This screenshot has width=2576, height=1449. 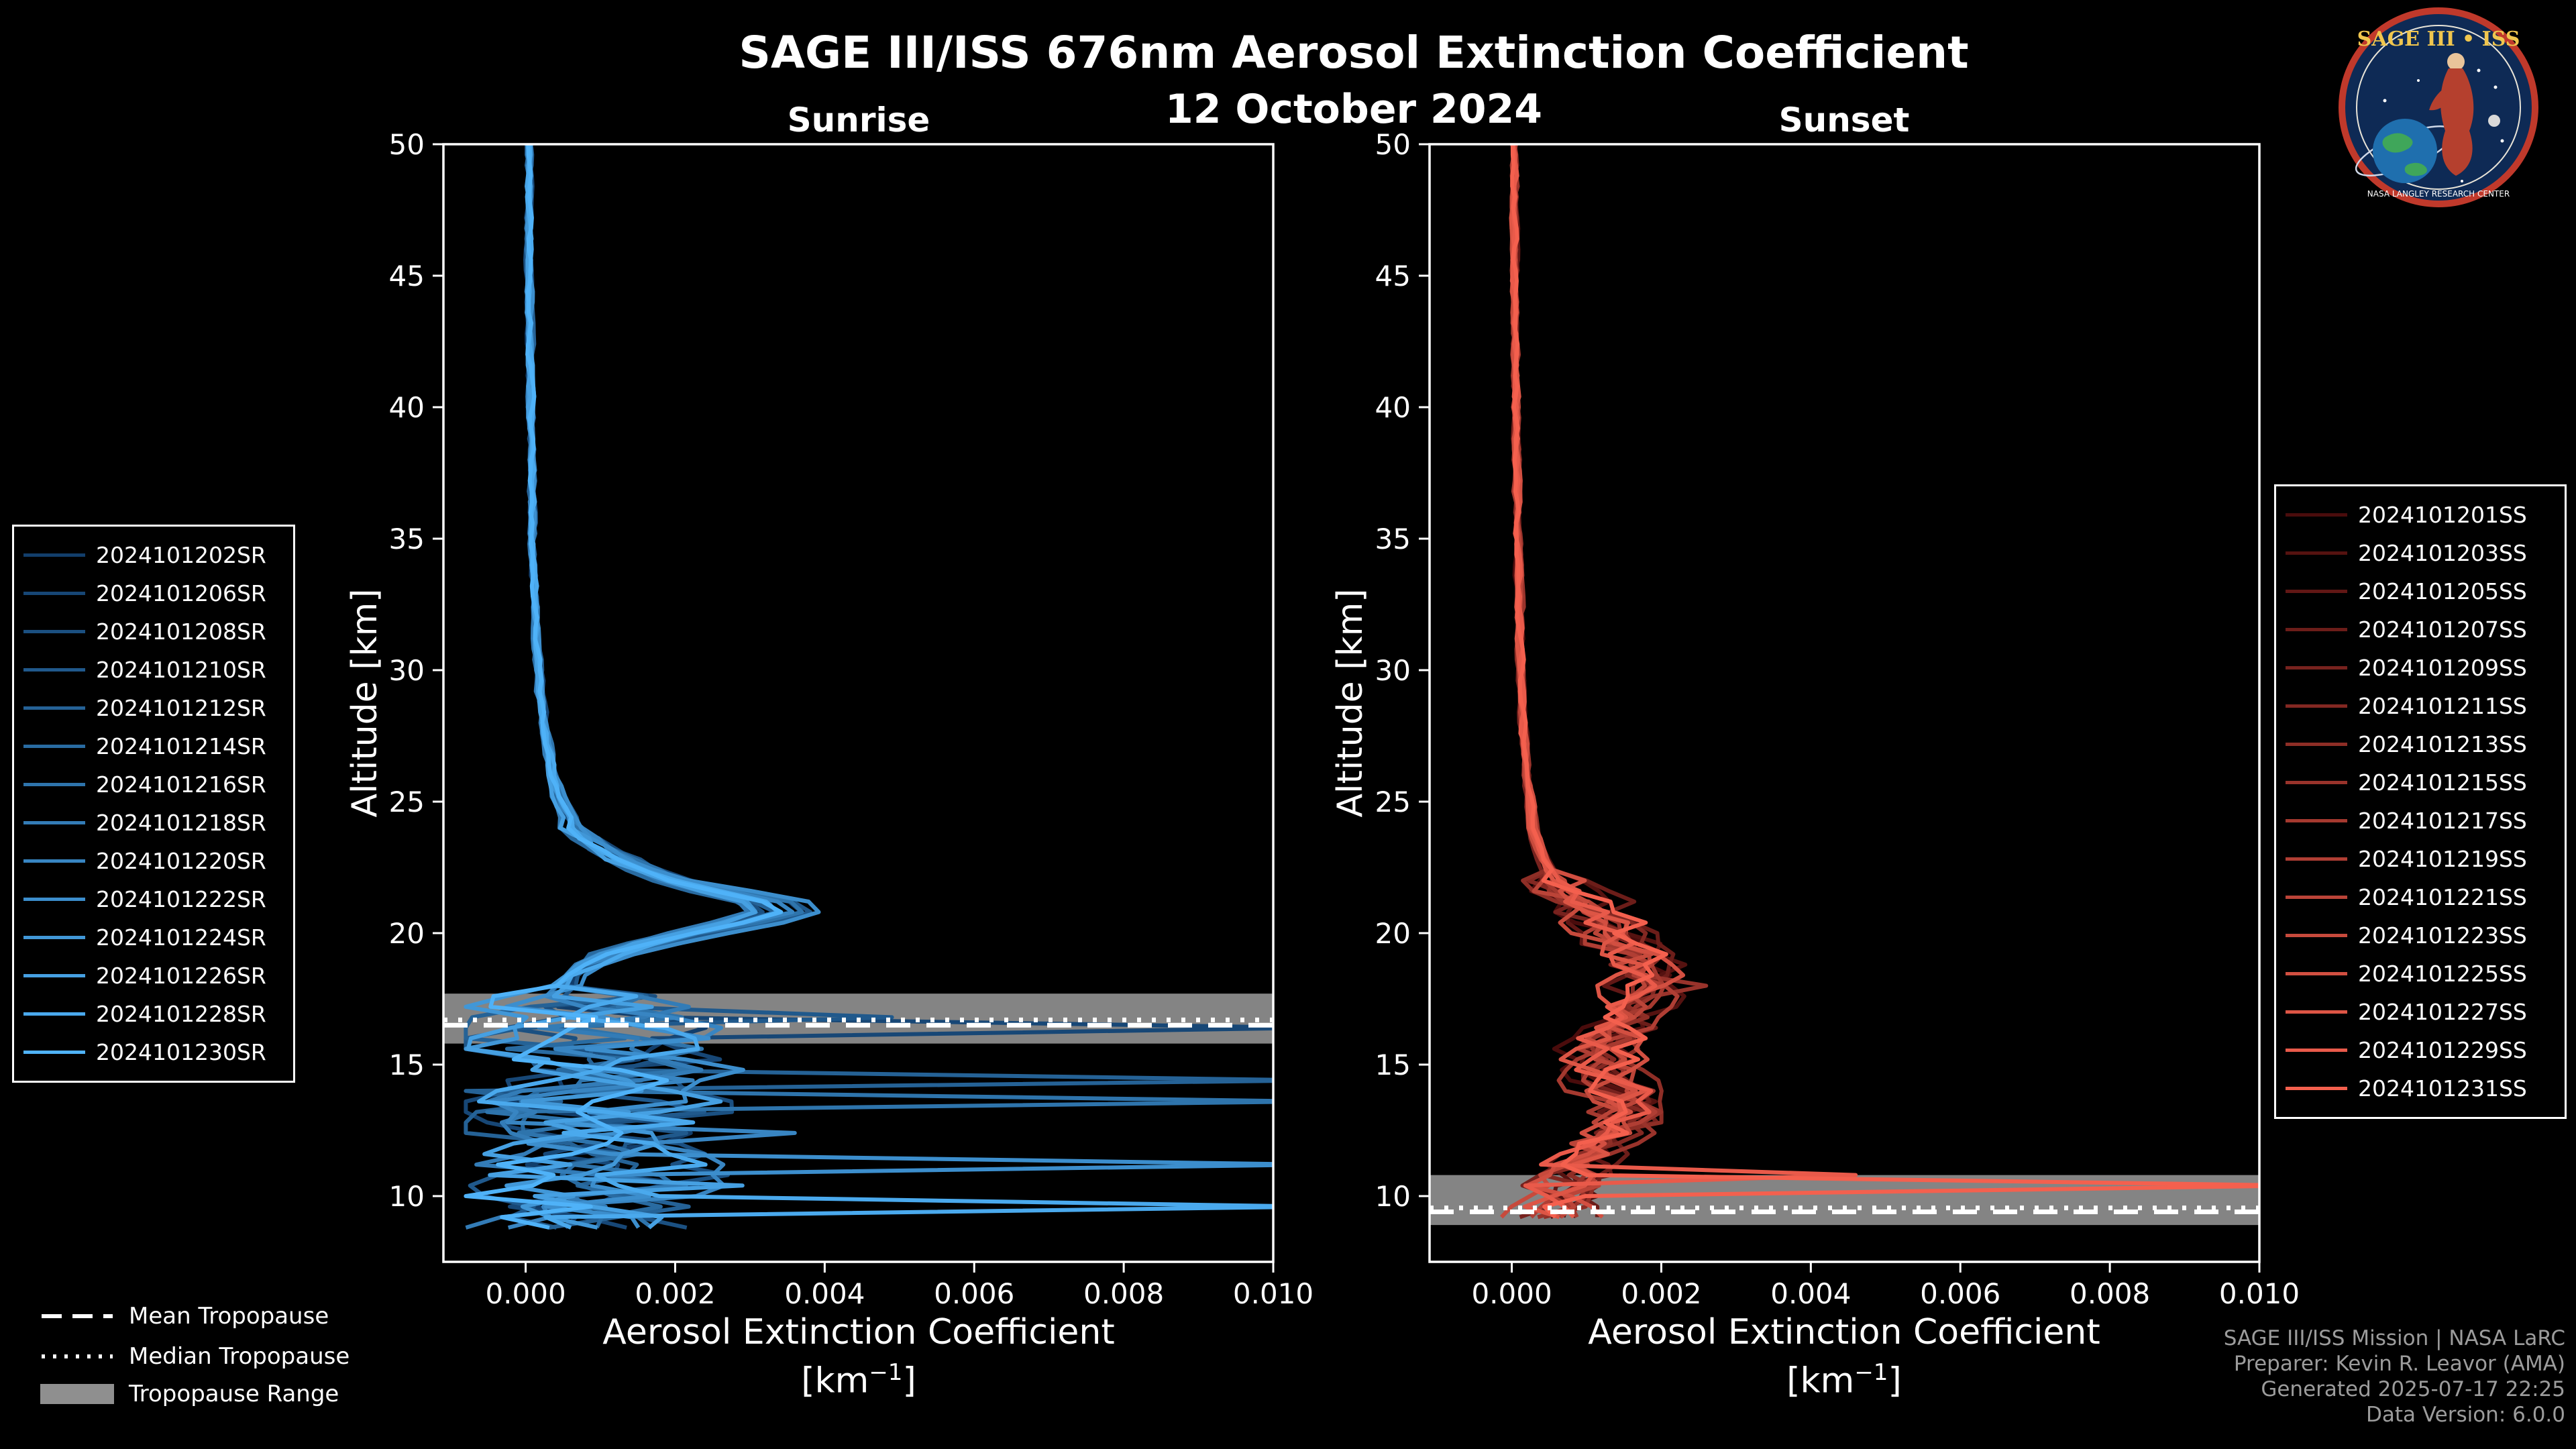 I want to click on legend-item: 2024101215SS, so click(x=2422, y=782).